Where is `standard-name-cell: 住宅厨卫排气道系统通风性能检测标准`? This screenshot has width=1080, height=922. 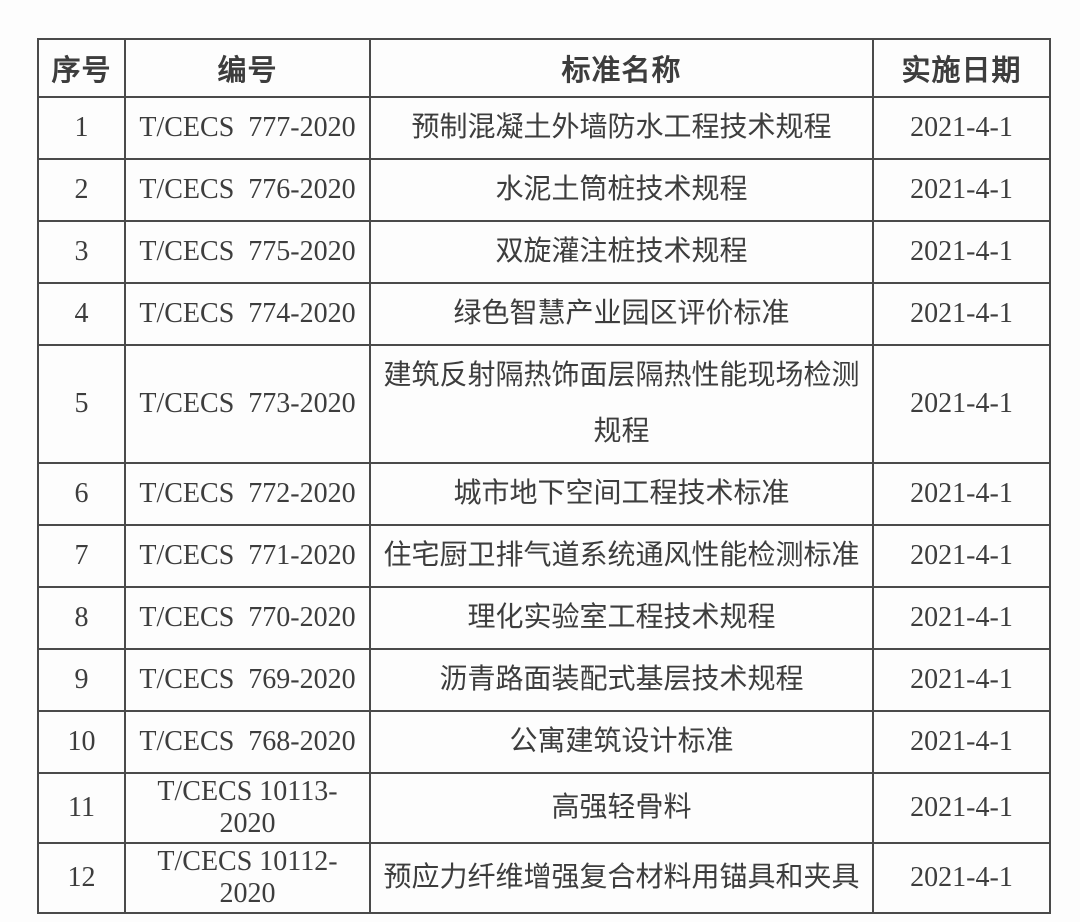 standard-name-cell: 住宅厨卫排气道系统通风性能检测标准 is located at coordinates (621, 556).